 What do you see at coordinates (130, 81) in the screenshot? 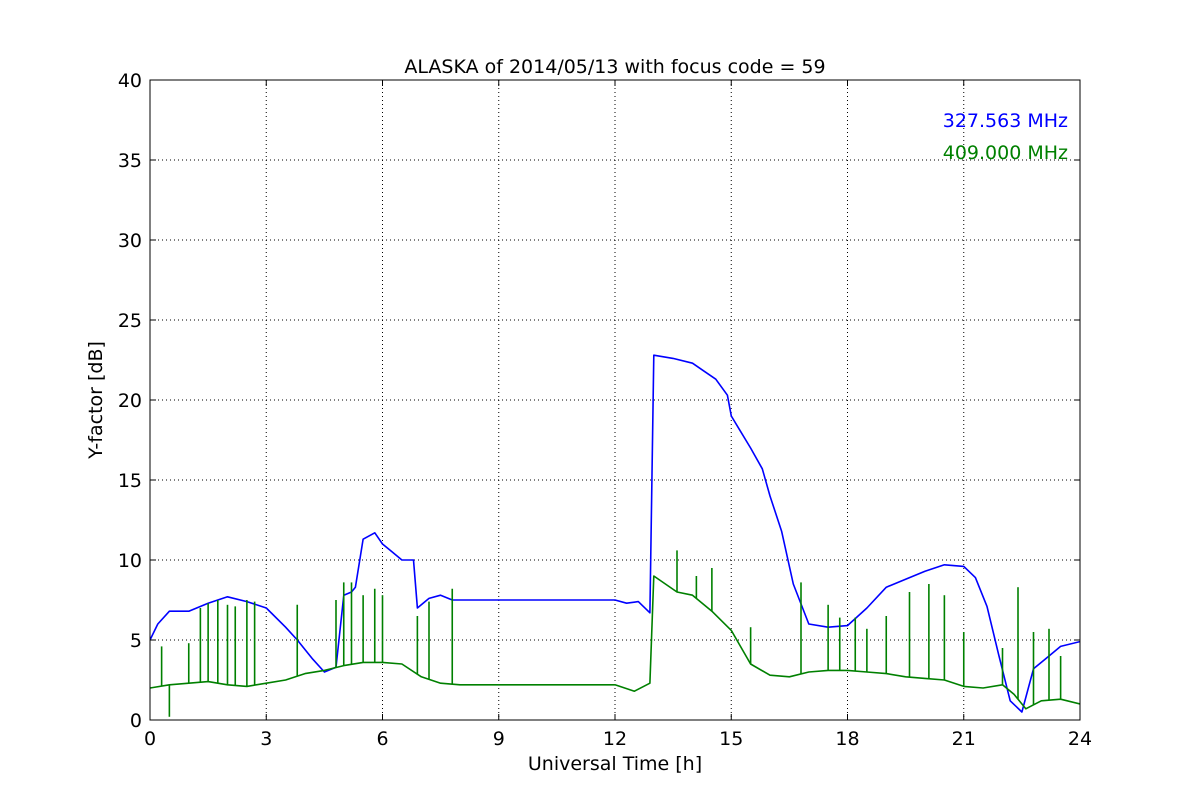
I see `y-tick-label: 40` at bounding box center [130, 81].